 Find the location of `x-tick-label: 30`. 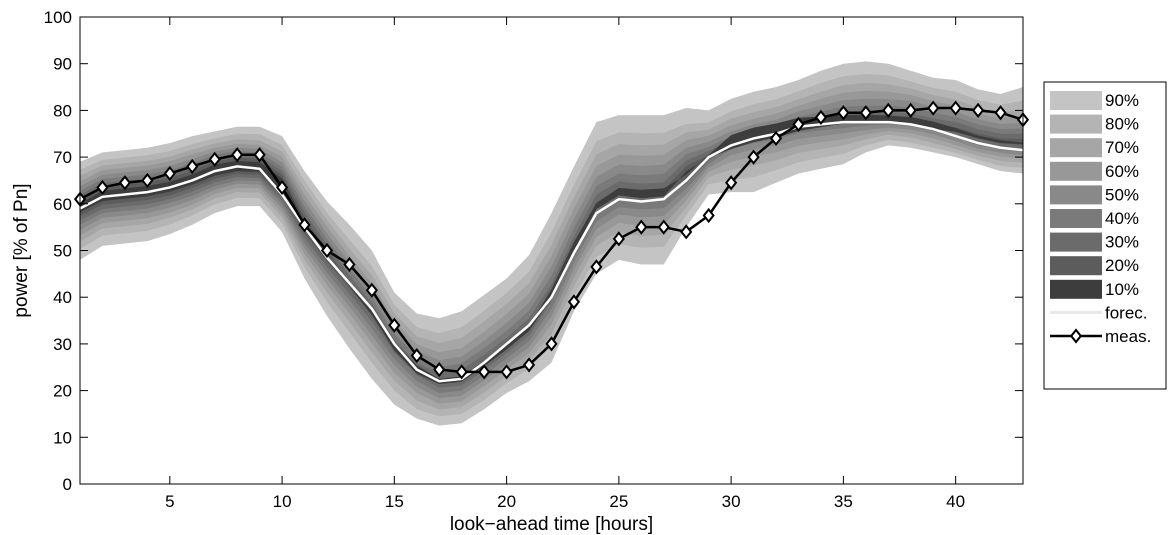

x-tick-label: 30 is located at coordinates (731, 501).